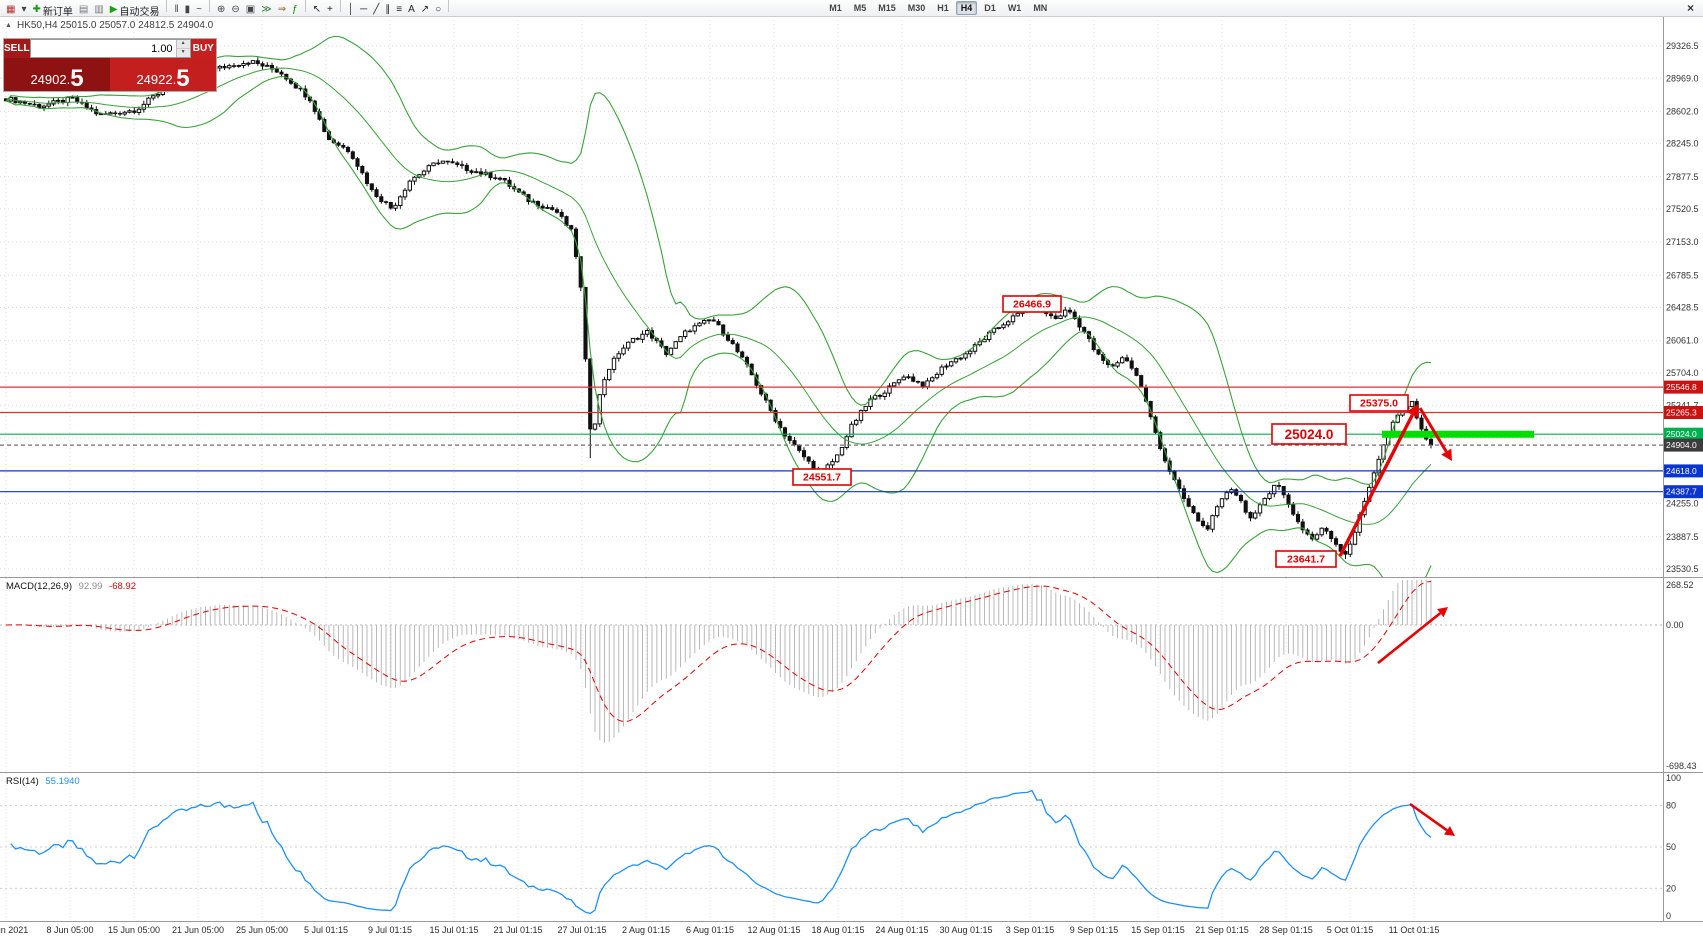 The image size is (1703, 940). What do you see at coordinates (1683, 492) in the screenshot?
I see `price-badge-24387.7: 24387.7` at bounding box center [1683, 492].